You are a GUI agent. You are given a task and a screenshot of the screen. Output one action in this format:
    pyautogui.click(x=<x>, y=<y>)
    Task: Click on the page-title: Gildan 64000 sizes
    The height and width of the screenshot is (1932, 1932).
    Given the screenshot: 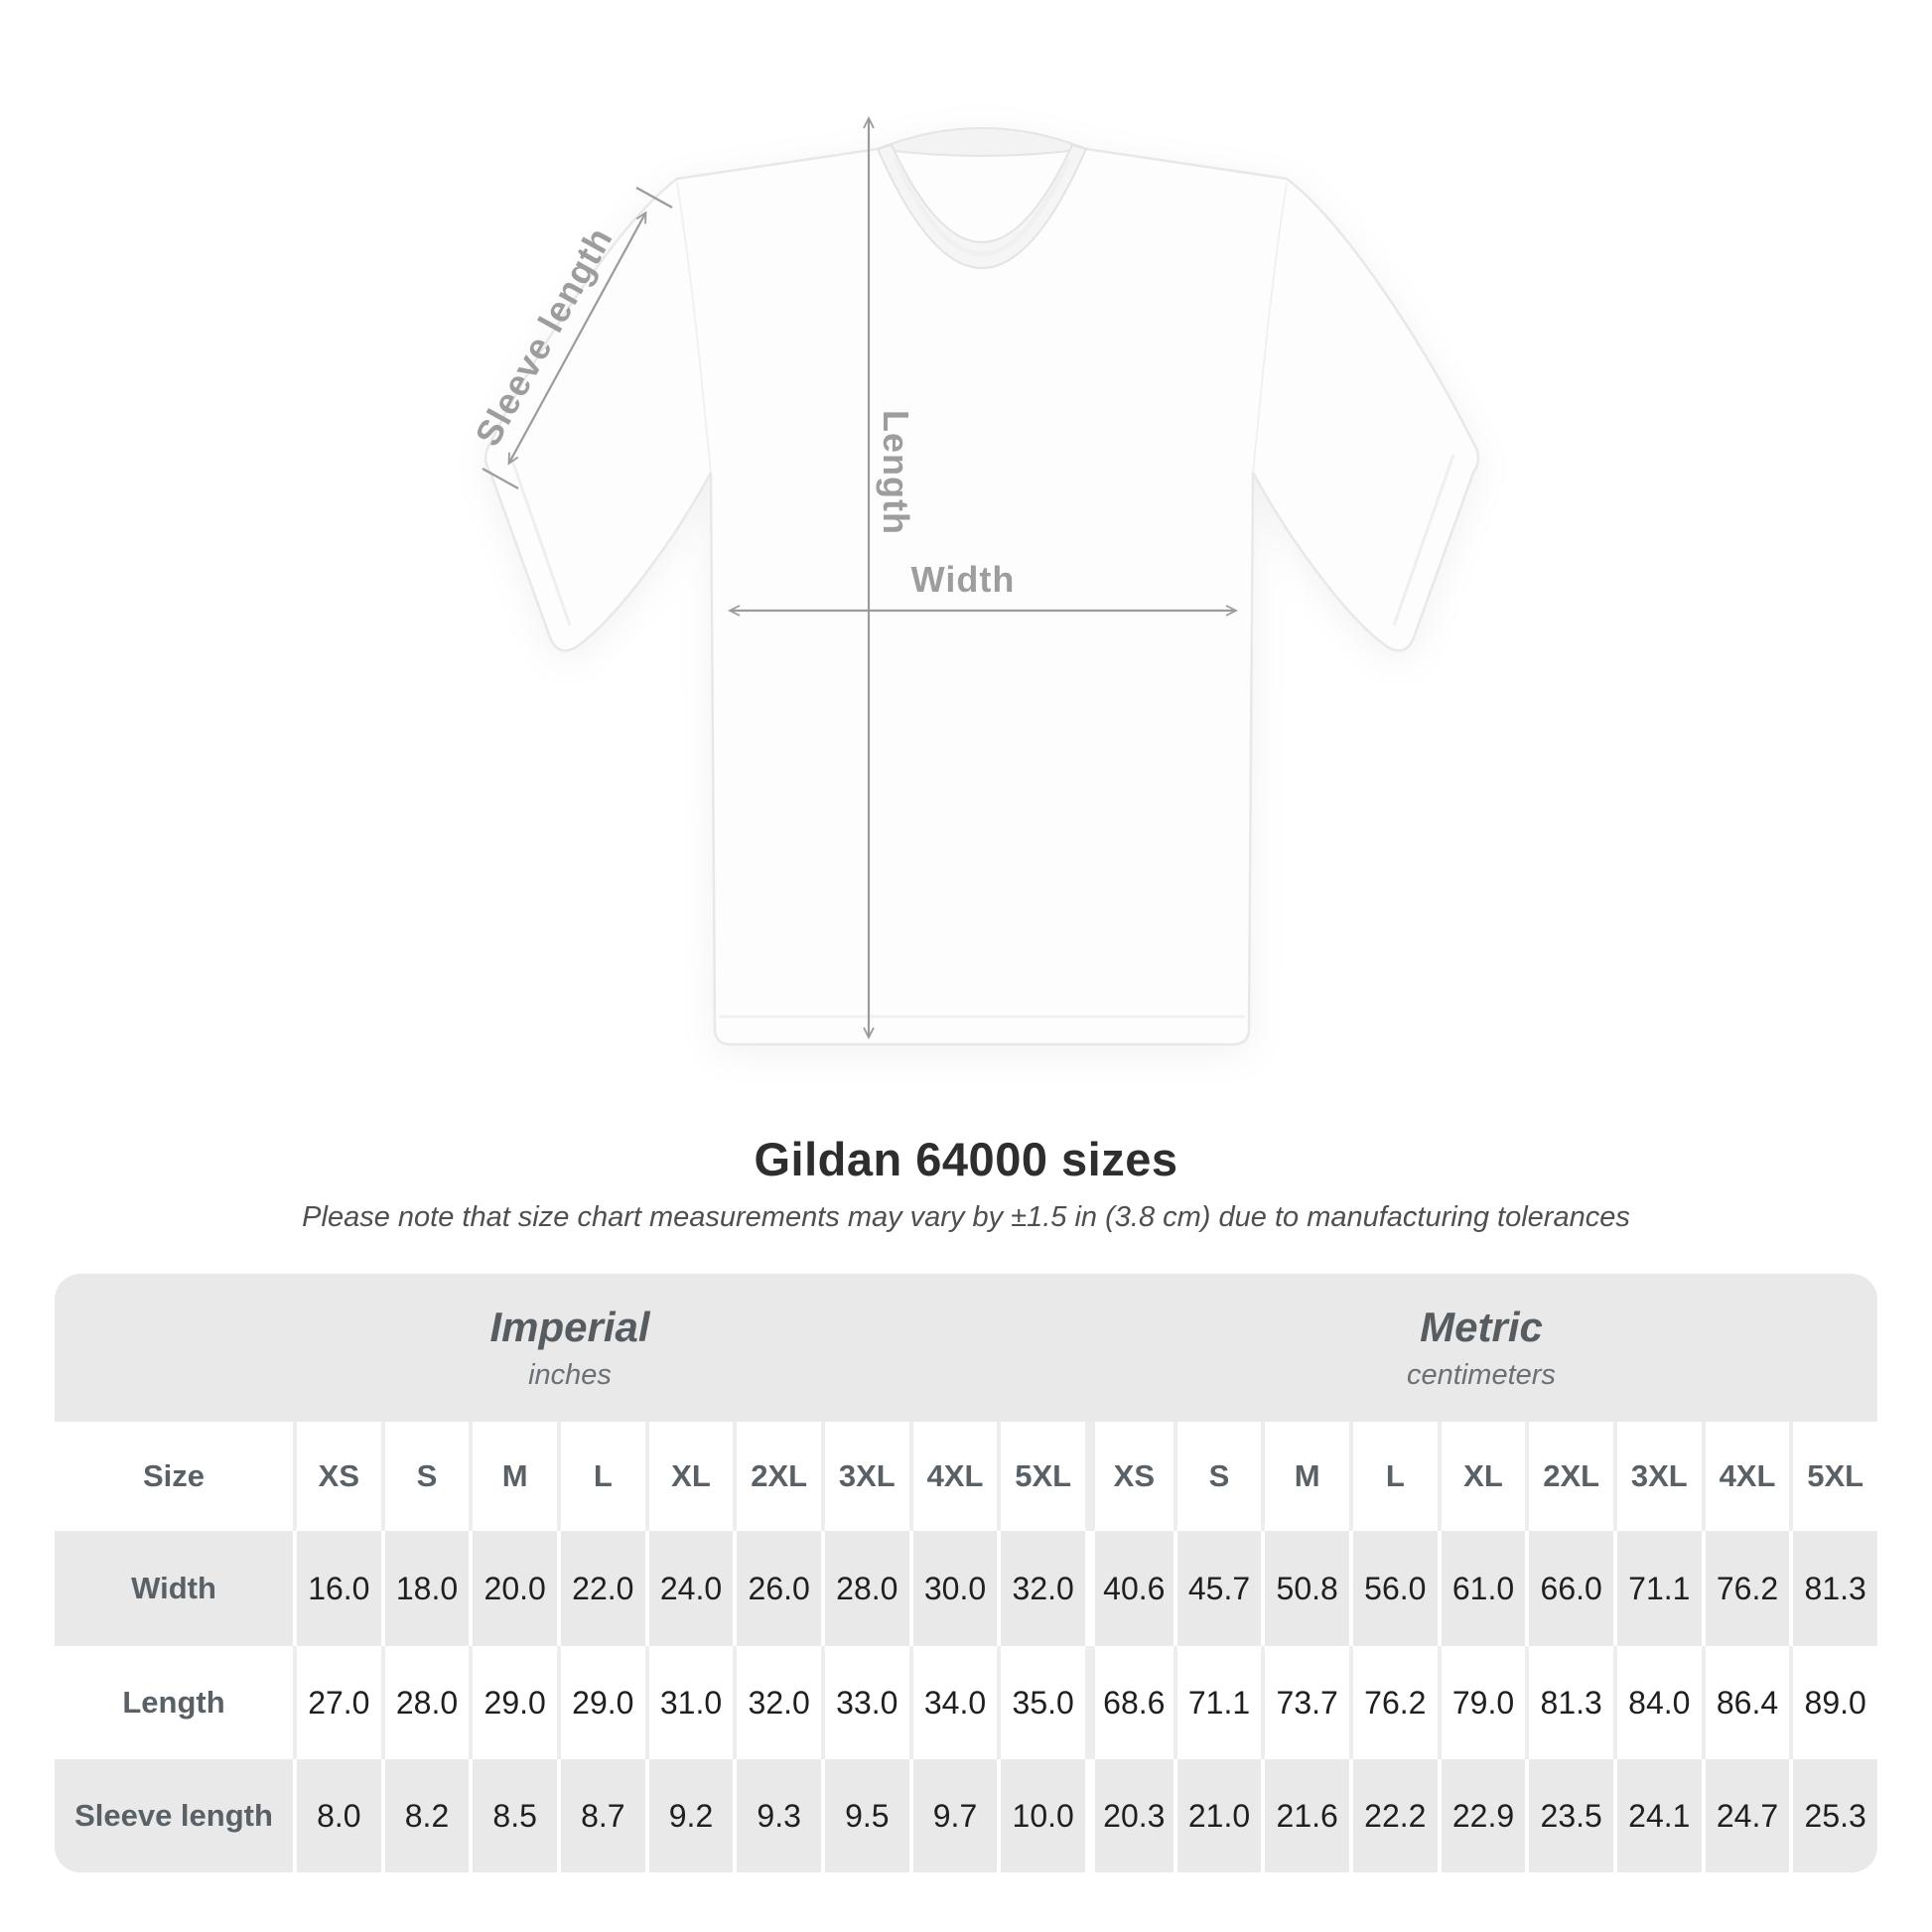 What is the action you would take?
    pyautogui.click(x=966, y=1159)
    